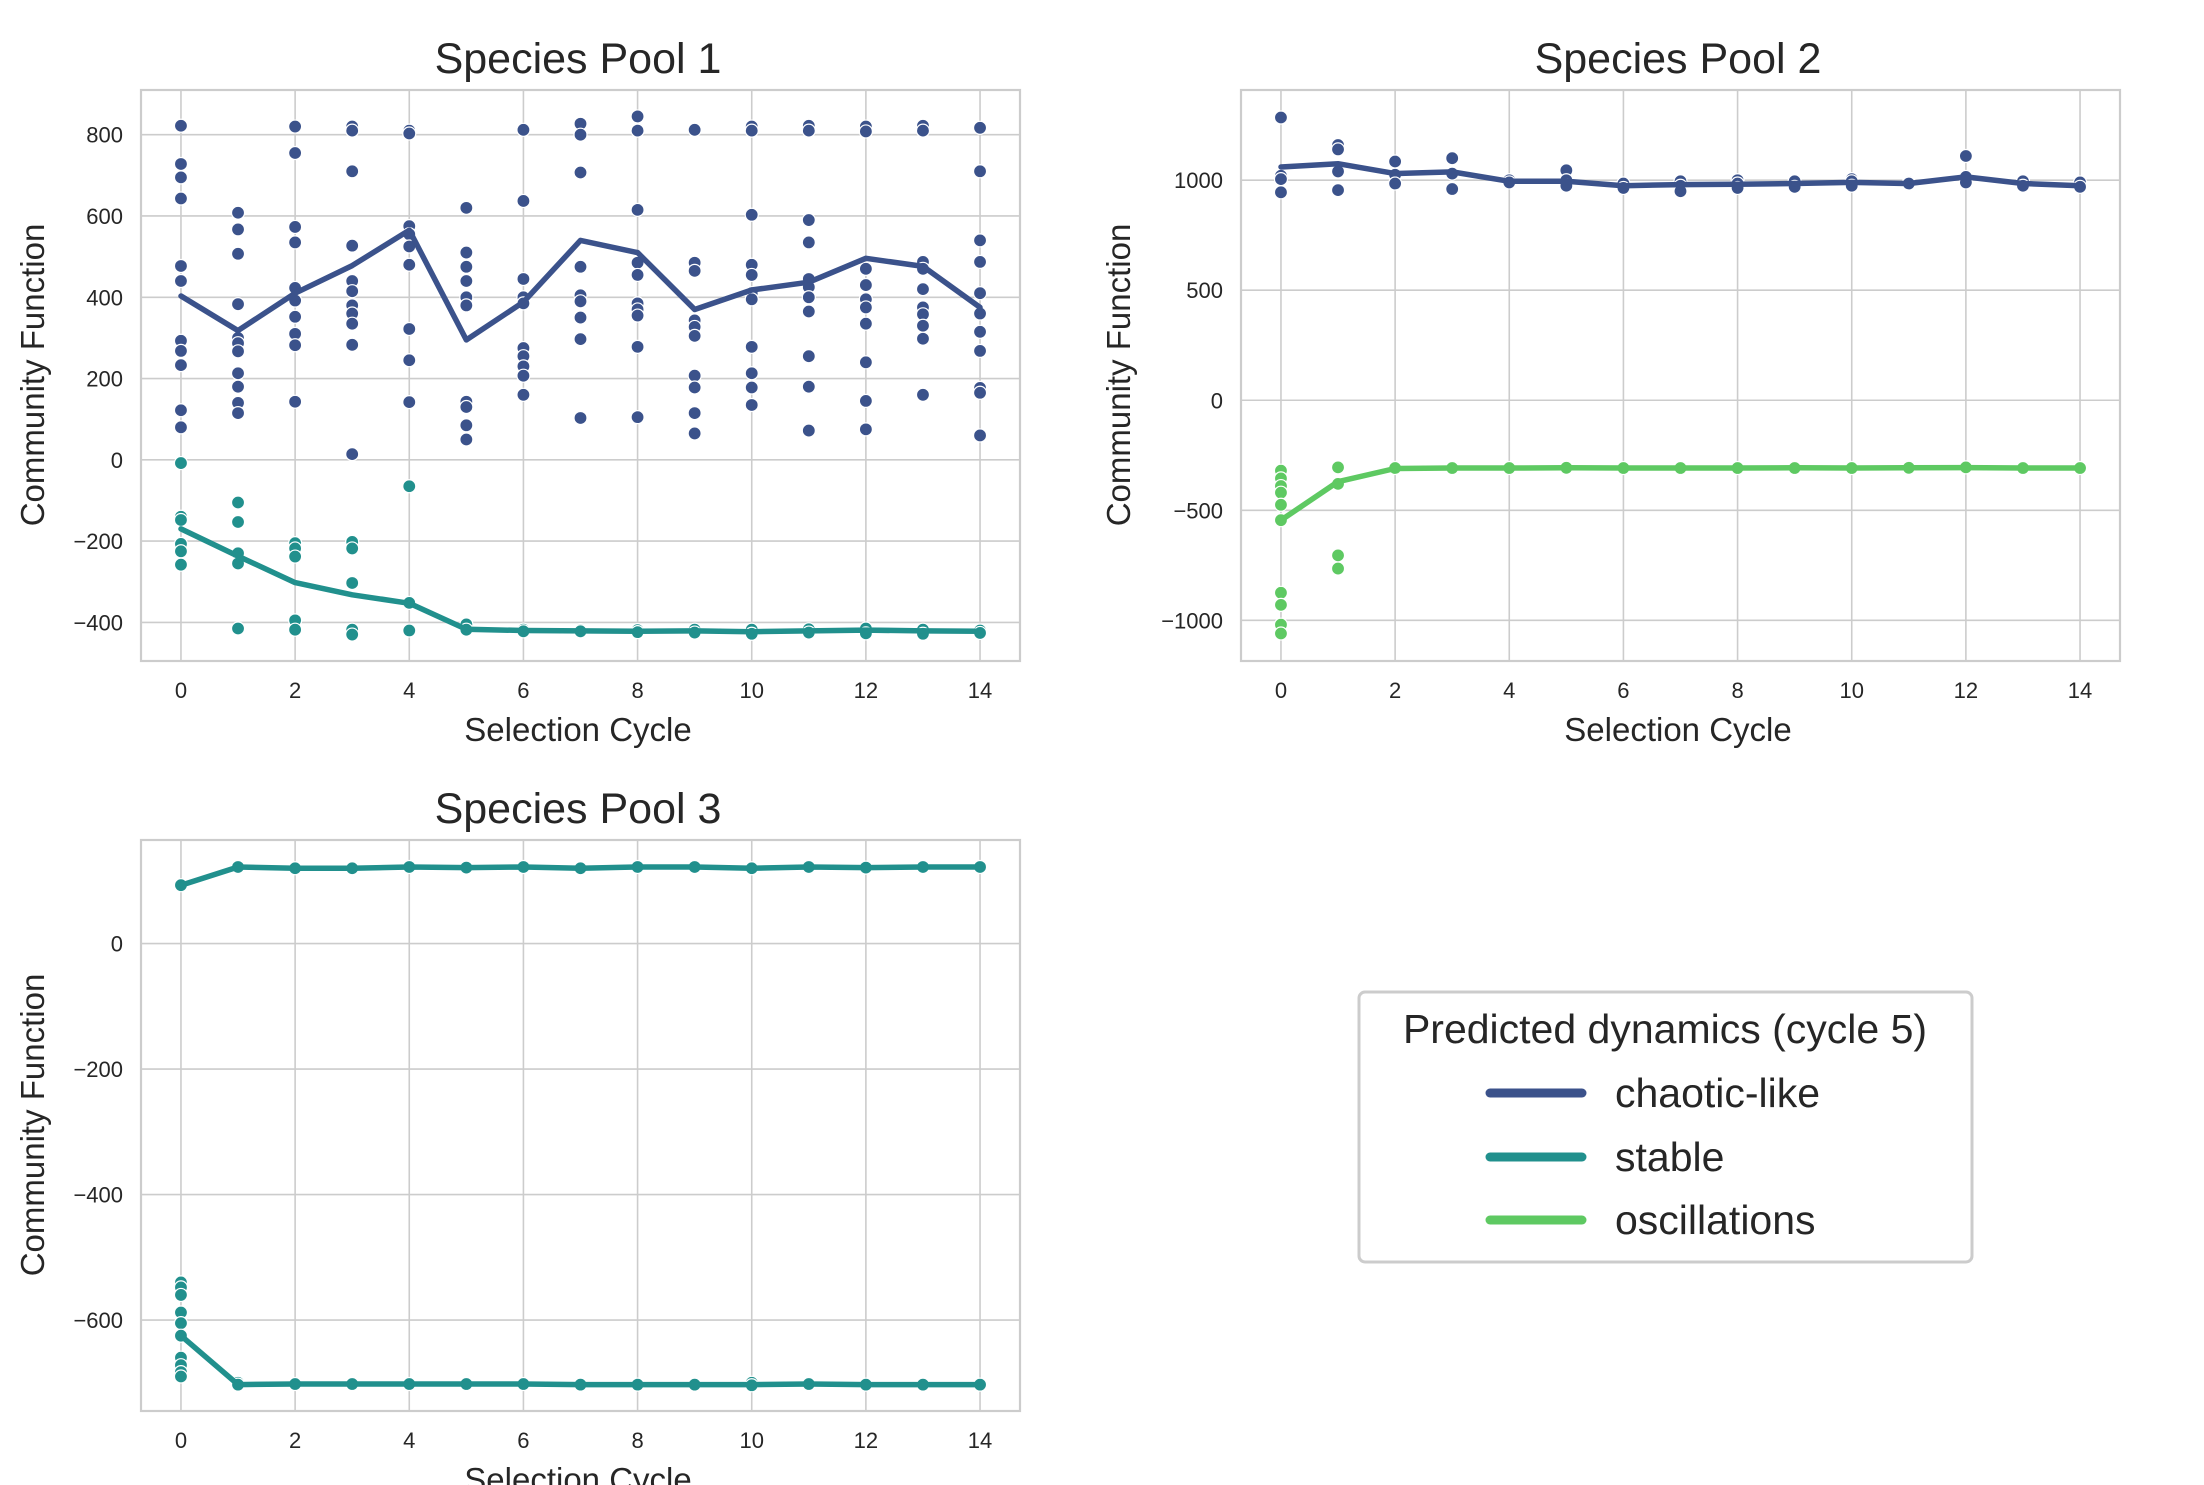  What do you see at coordinates (523, 690) in the screenshot?
I see `x-tick-label: 6` at bounding box center [523, 690].